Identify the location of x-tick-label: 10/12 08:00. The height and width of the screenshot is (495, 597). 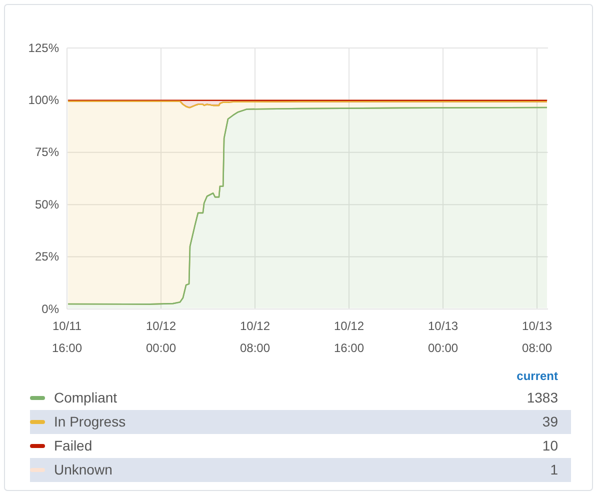
(255, 337).